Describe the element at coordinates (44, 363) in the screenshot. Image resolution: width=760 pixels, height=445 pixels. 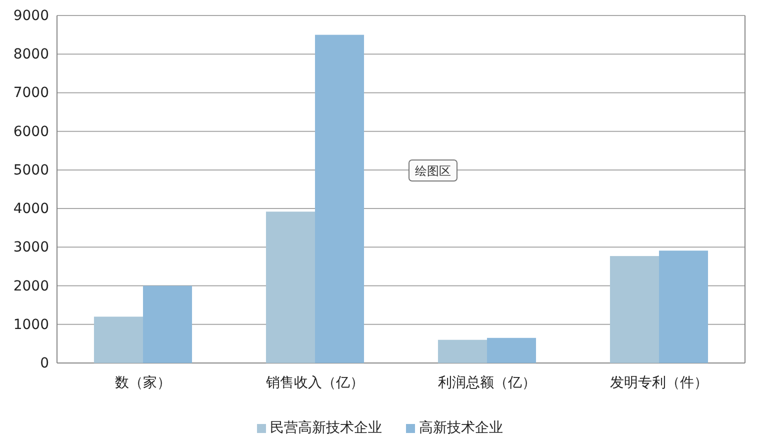
I see `y-tick-label: 0` at that location.